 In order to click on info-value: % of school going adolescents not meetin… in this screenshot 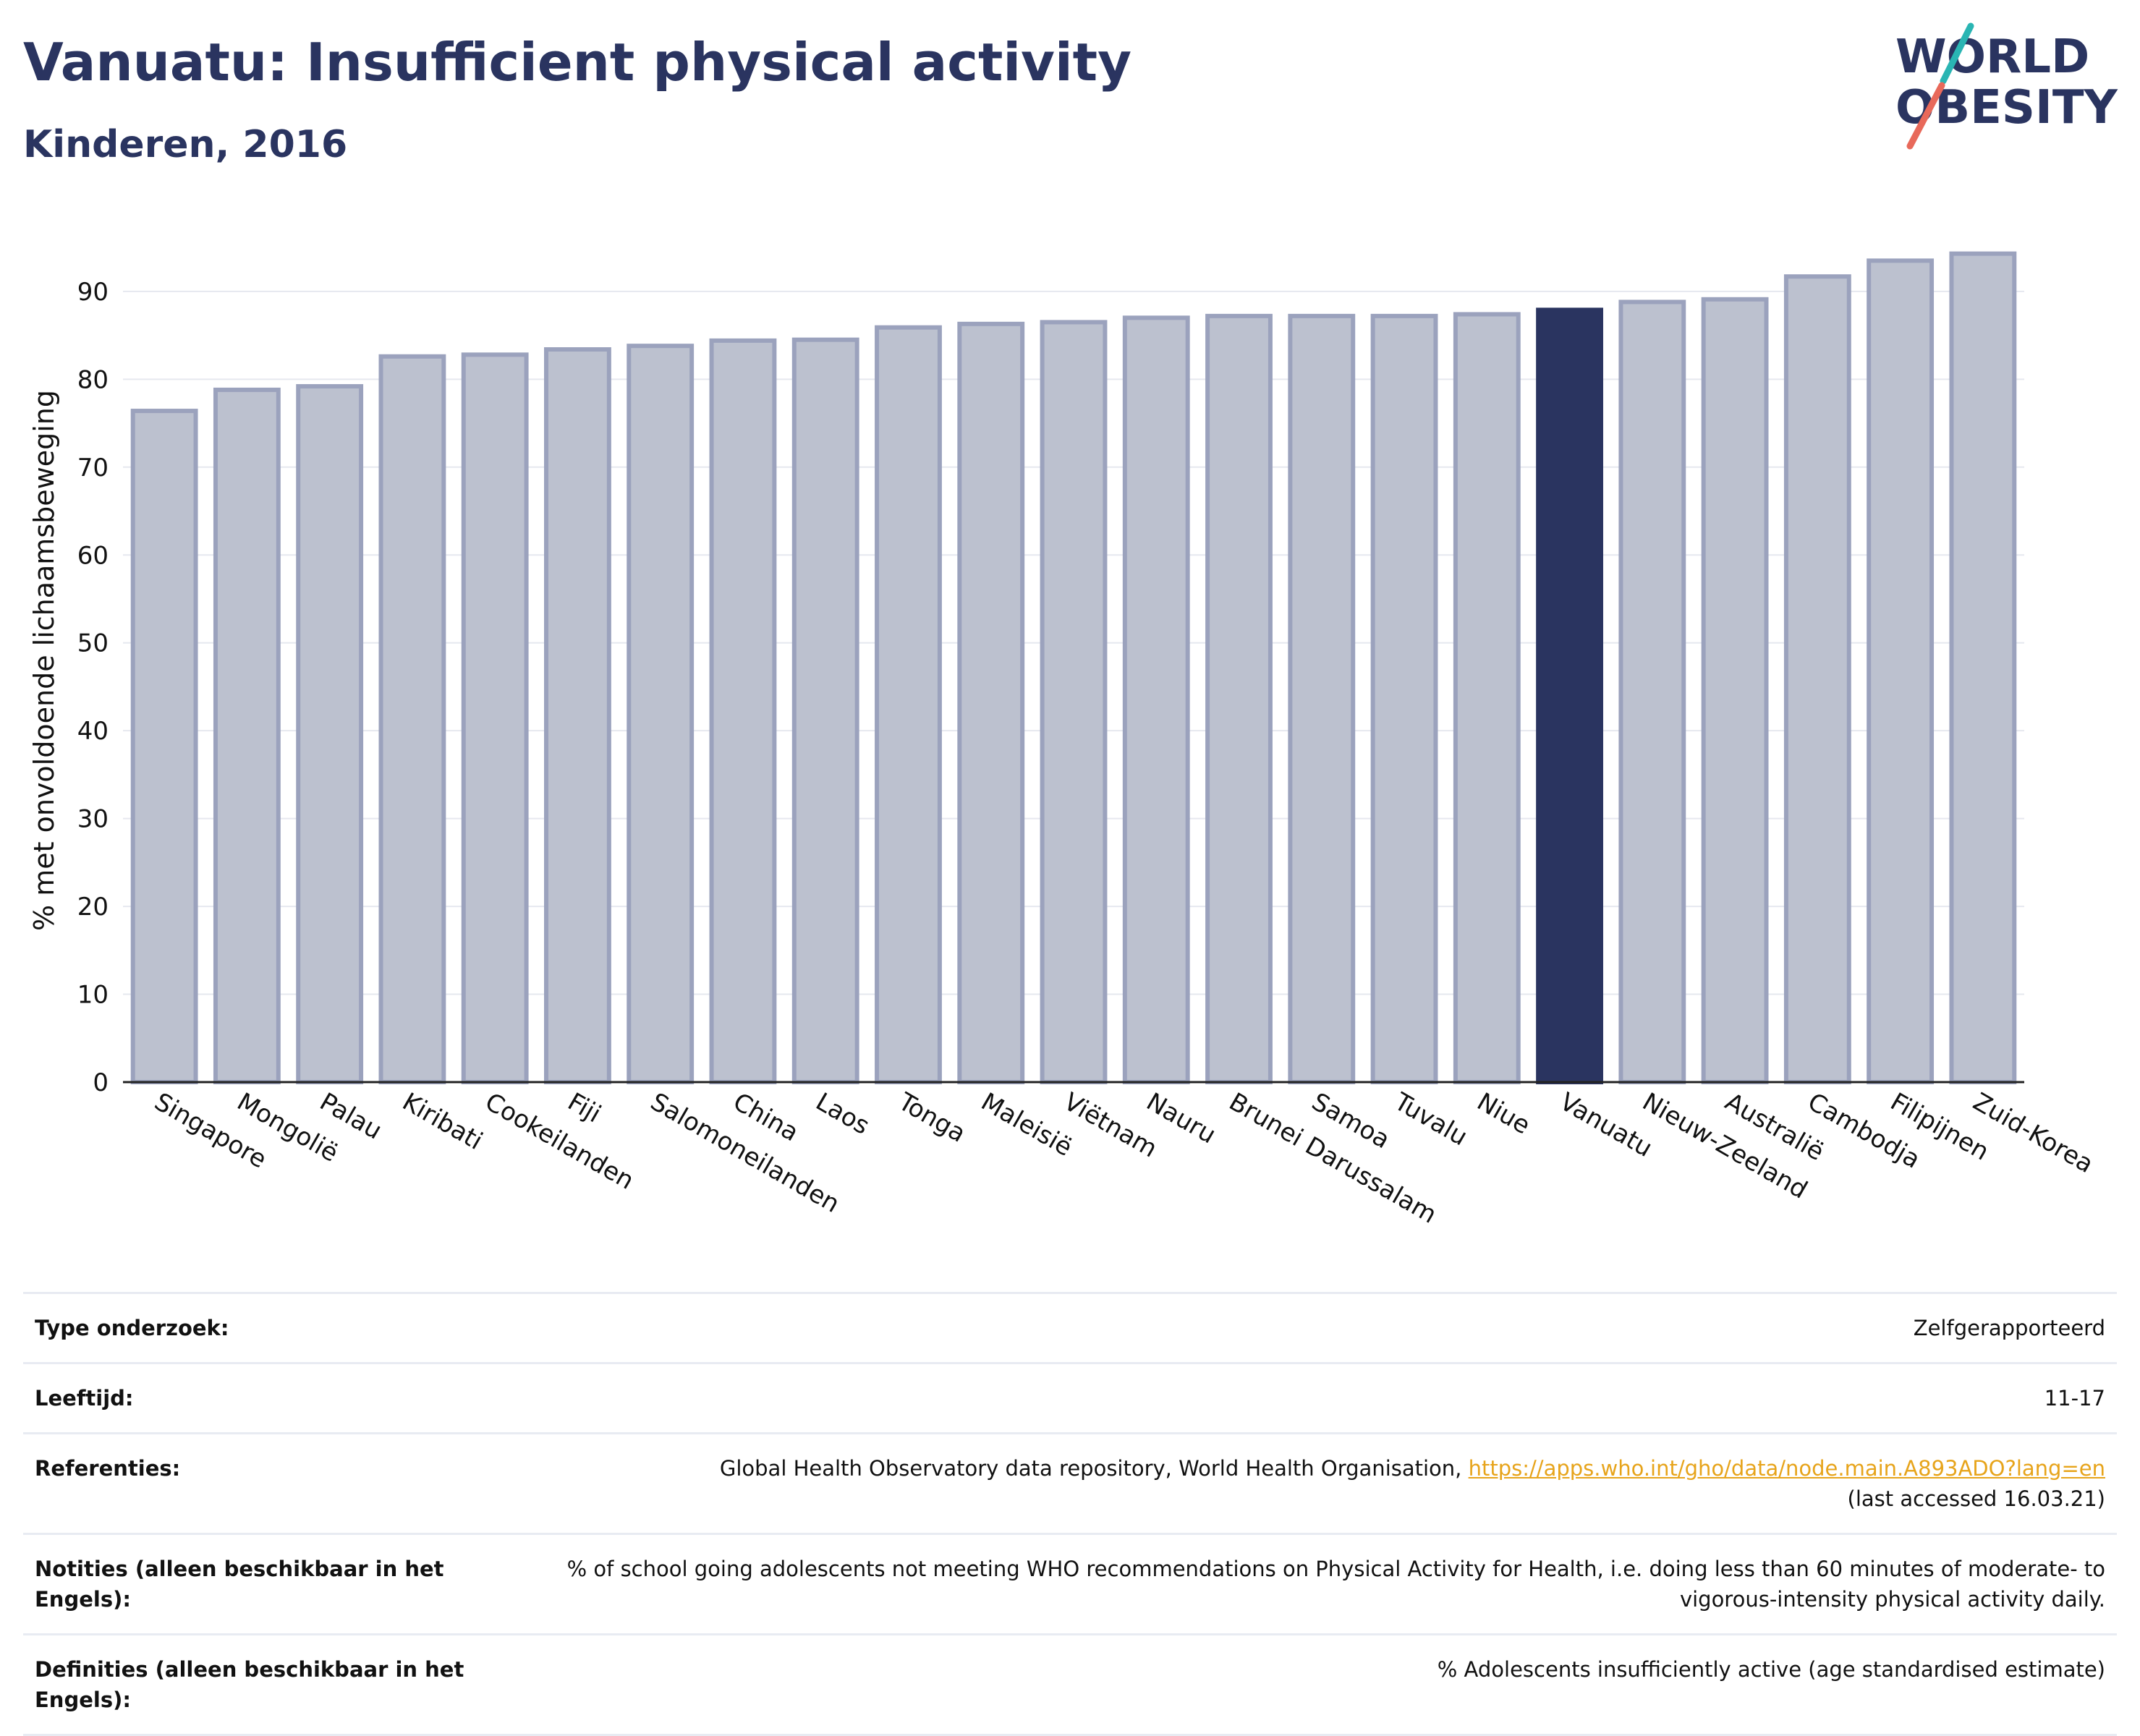, I will do `click(1306, 1585)`.